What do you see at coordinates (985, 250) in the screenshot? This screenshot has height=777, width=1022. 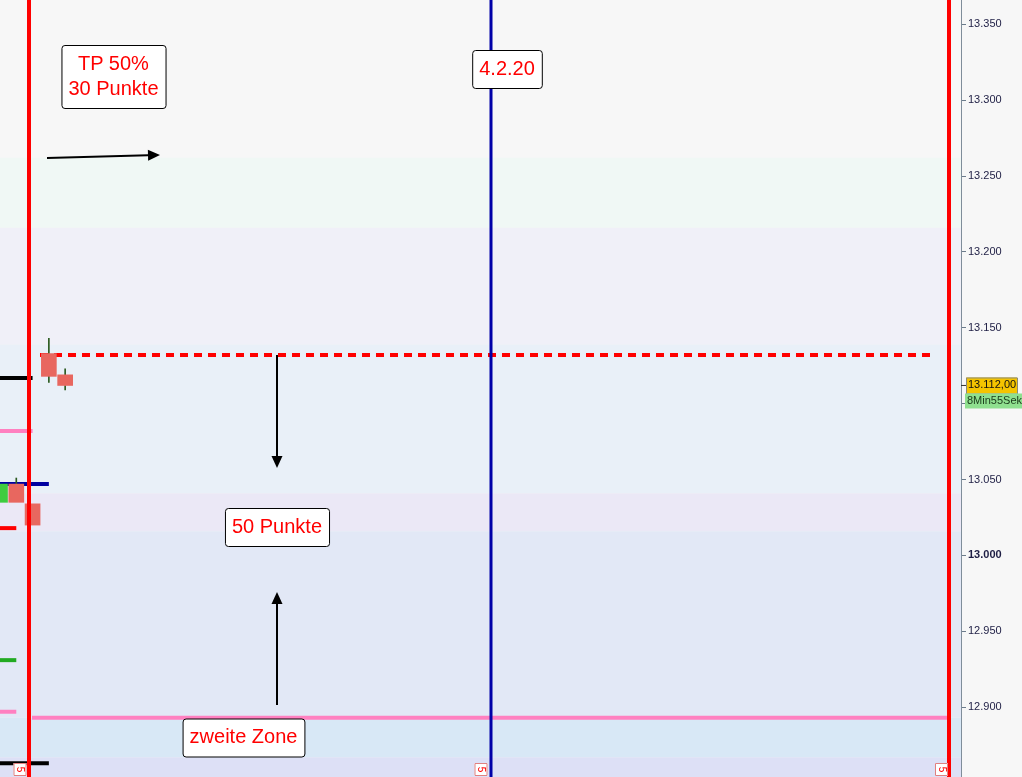 I see `y-tick-label: 13.200` at bounding box center [985, 250].